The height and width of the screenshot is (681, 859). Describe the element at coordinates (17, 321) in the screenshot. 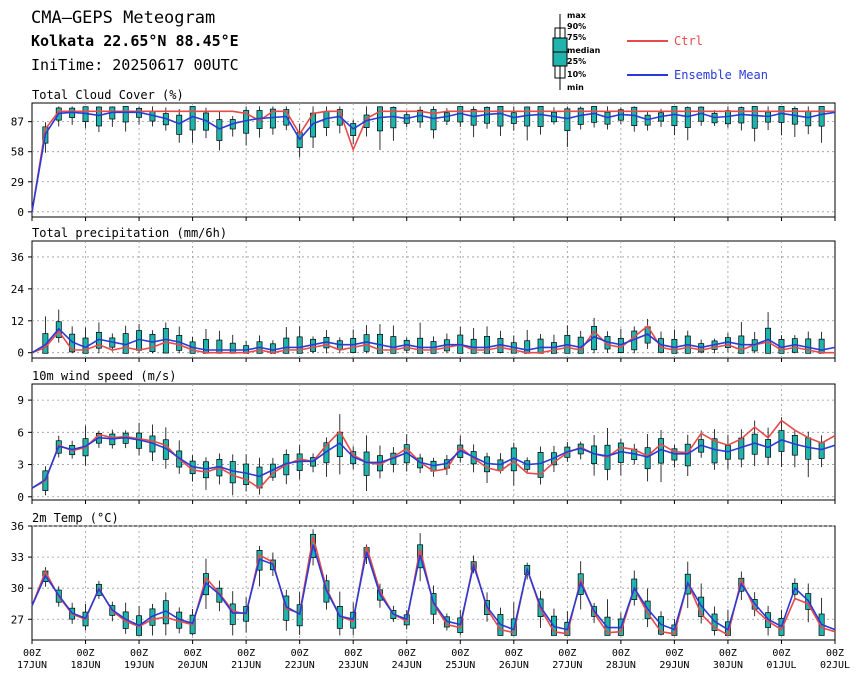

I see `y-tick-label: 12` at that location.